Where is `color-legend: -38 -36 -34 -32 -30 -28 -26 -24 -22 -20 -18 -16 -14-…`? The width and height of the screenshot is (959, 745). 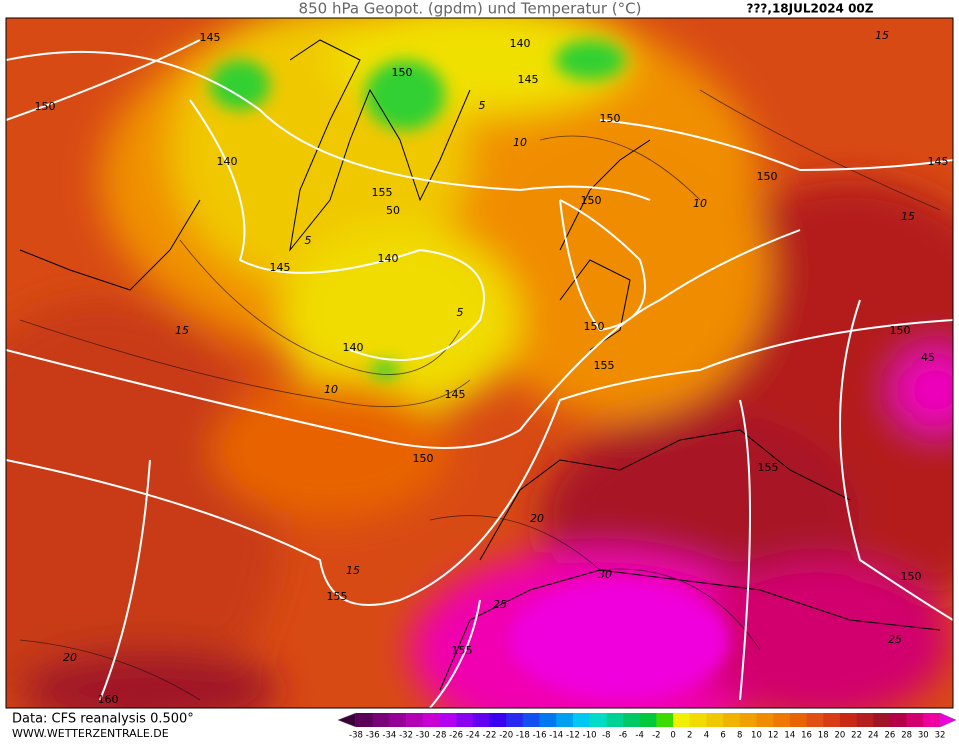
color-legend: -38 -36 -34 -32 -30 -28 -26 -24 -22 -20 -18 -16 -14-… is located at coordinates (647, 726).